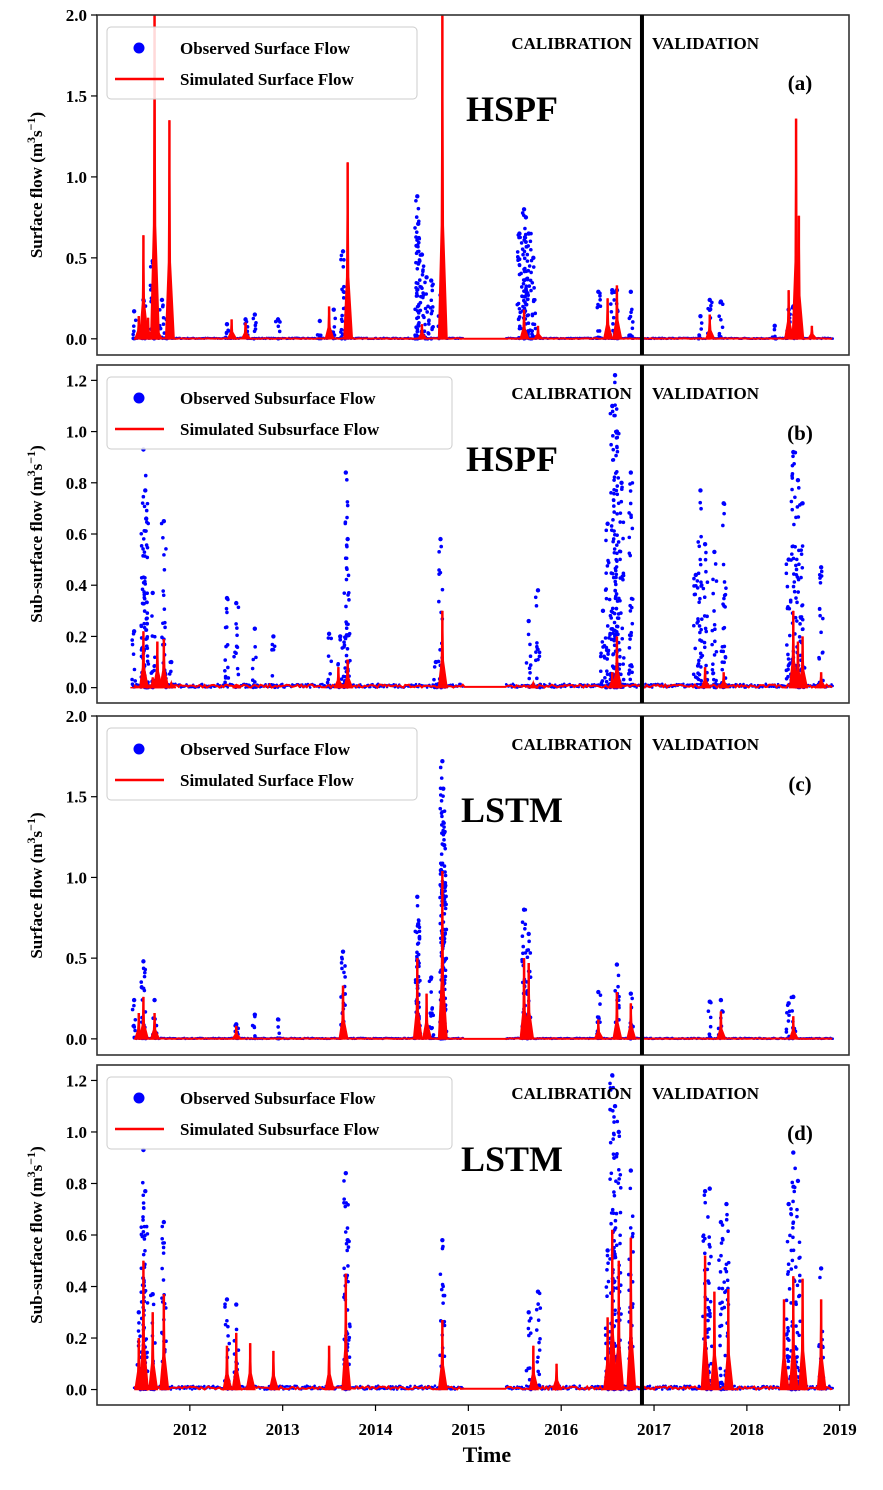 The width and height of the screenshot is (883, 1490). Describe the element at coordinates (280, 429) in the screenshot. I see `legend-simulated-label: Simulated Subsurface Flow` at that location.